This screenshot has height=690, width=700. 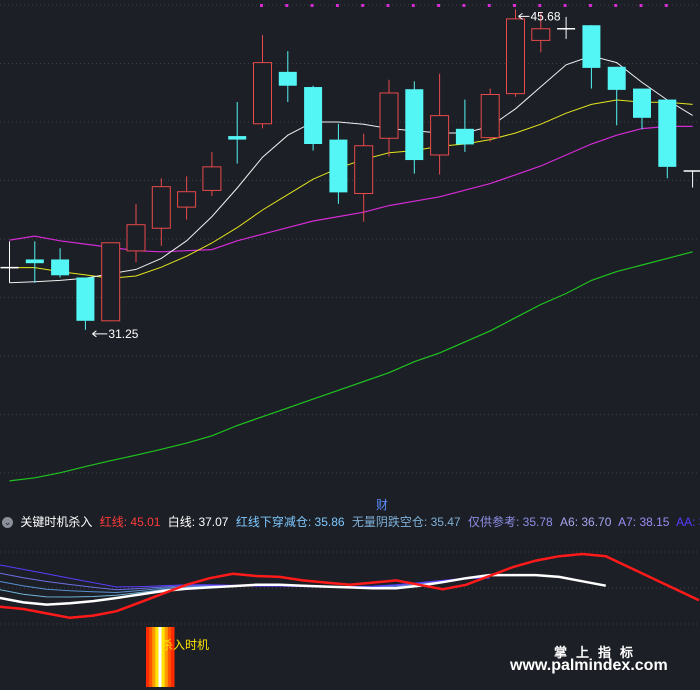 I want to click on a7-value: 38.15, so click(x=654, y=522).